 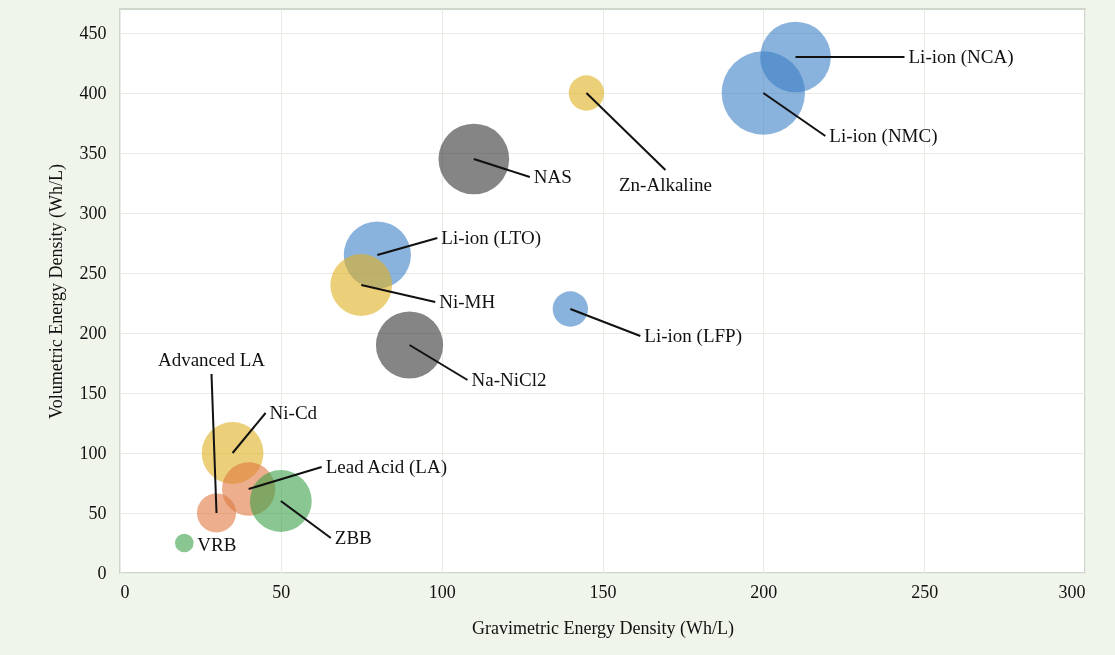 I want to click on text: Advanced LA, so click(x=211, y=359).